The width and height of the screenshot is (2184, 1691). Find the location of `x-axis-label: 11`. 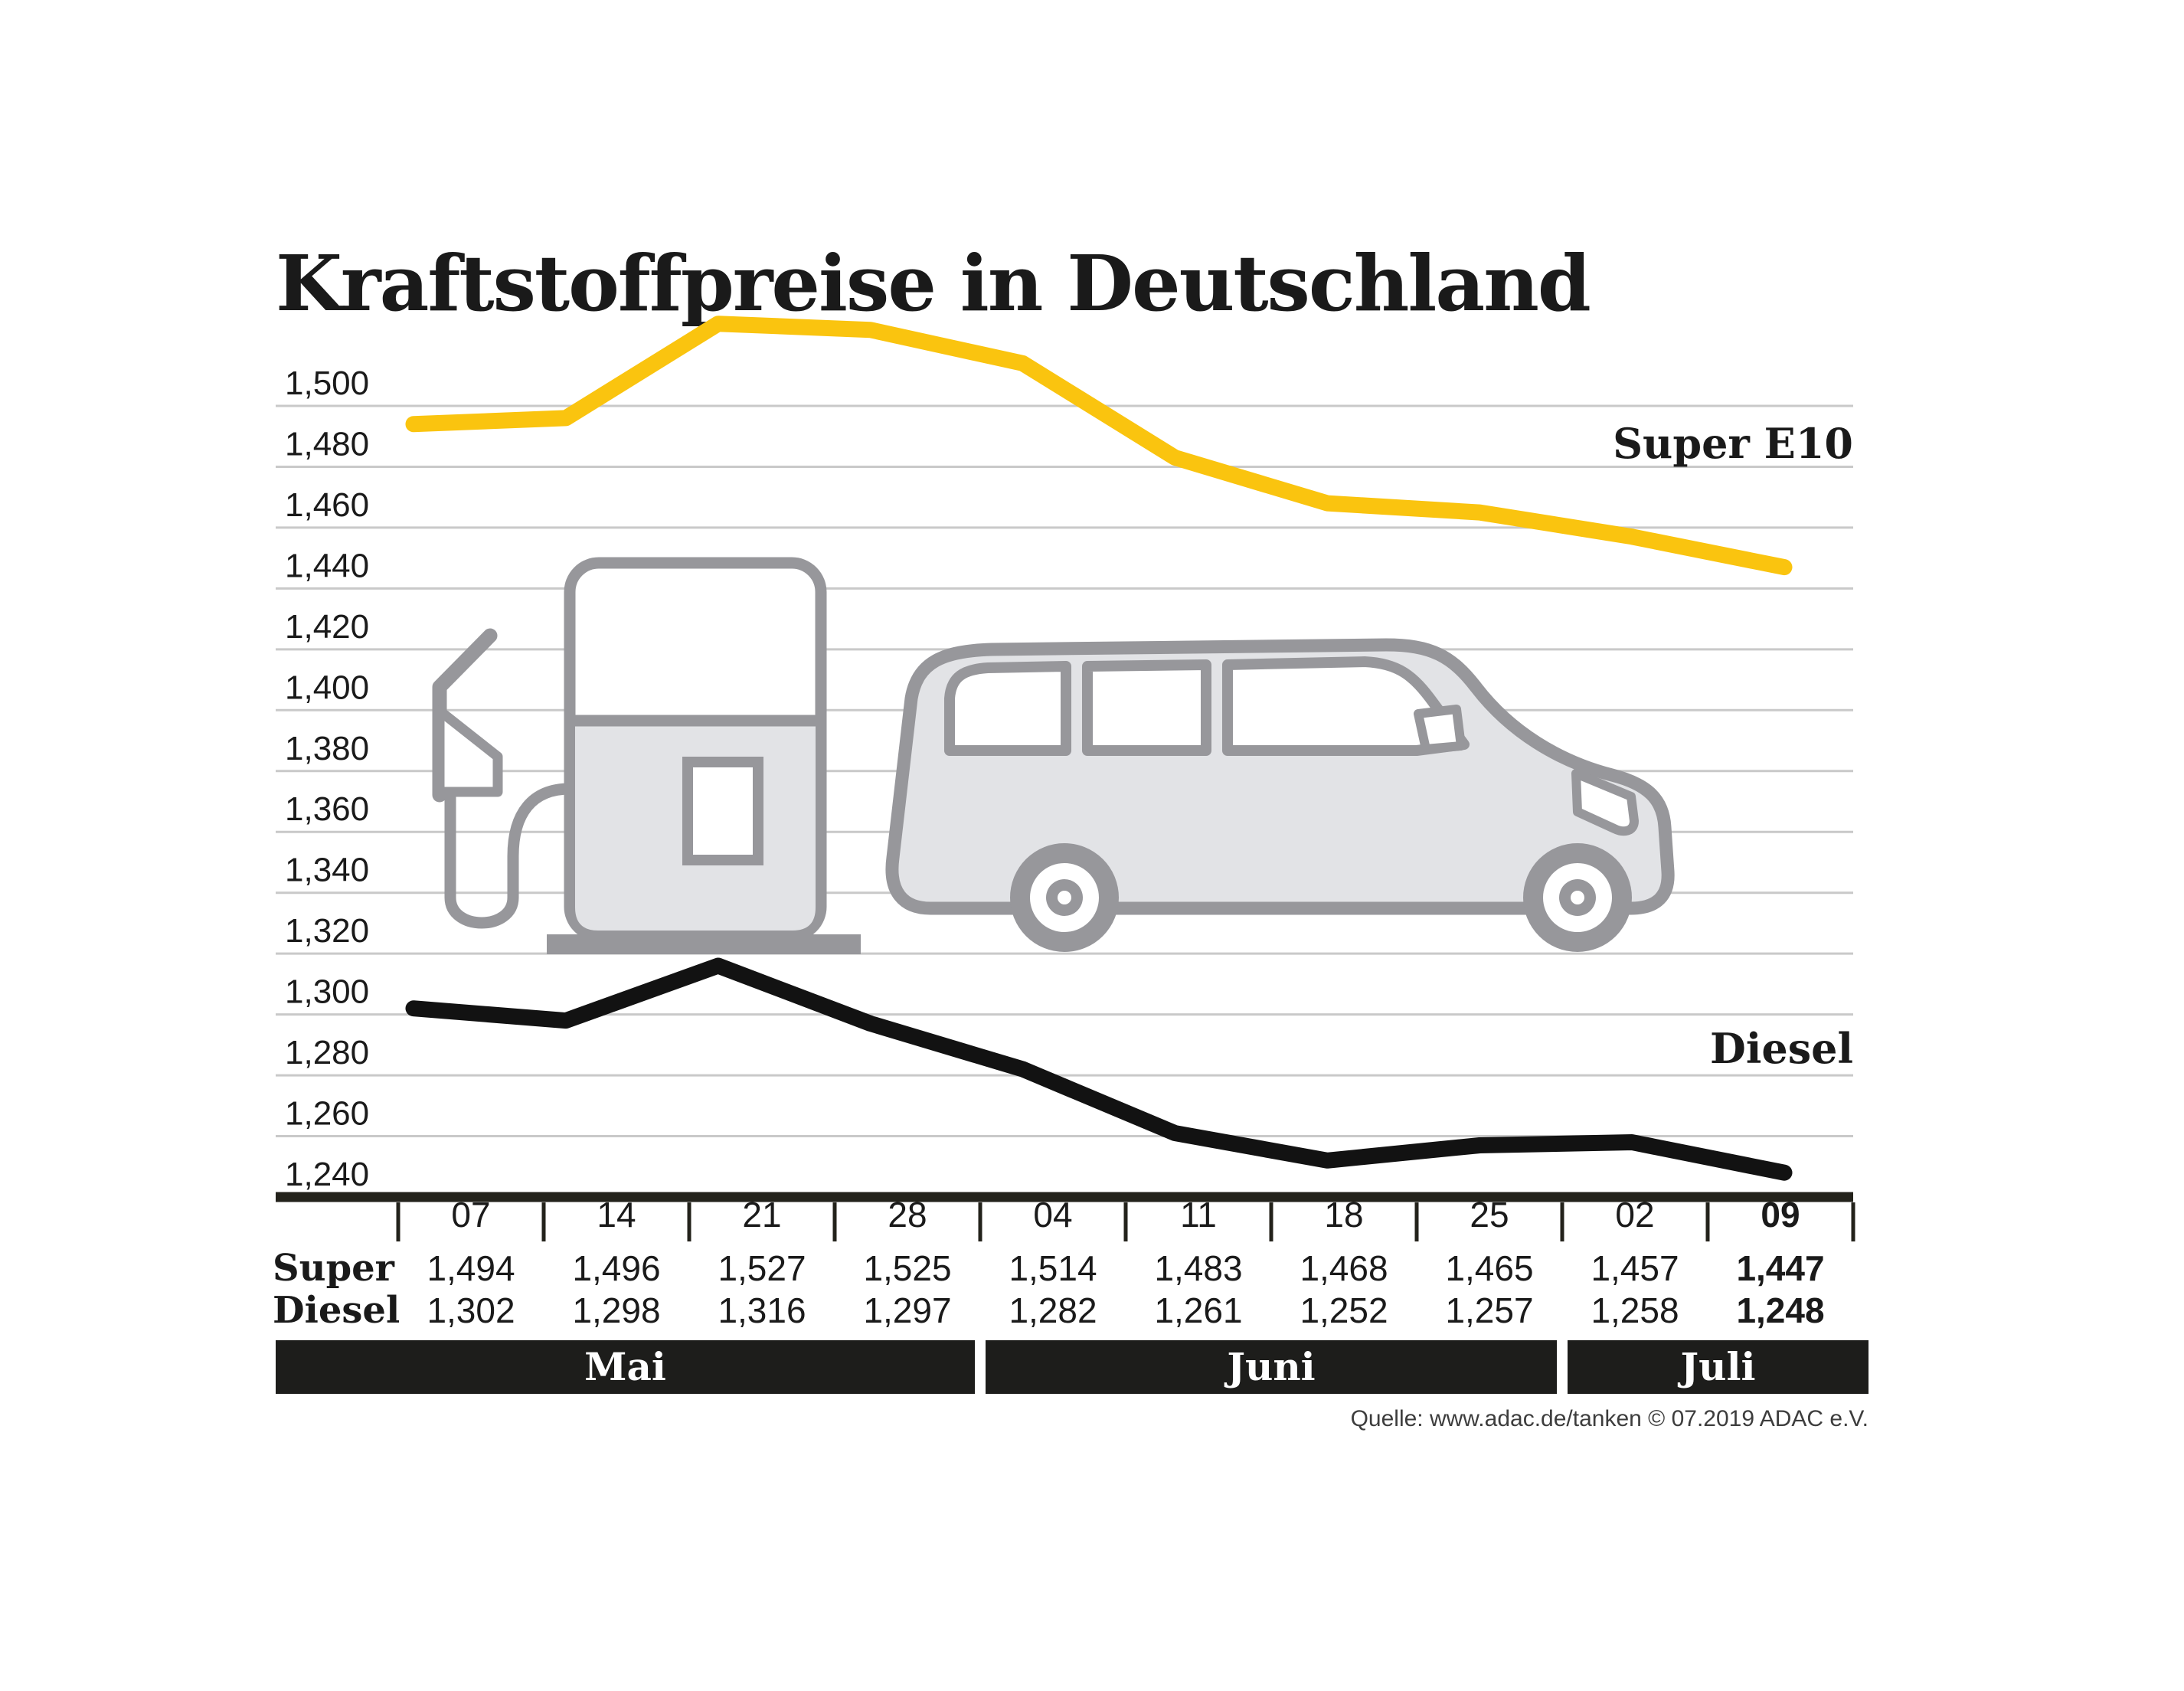

x-axis-label: 11 is located at coordinates (1198, 1215).